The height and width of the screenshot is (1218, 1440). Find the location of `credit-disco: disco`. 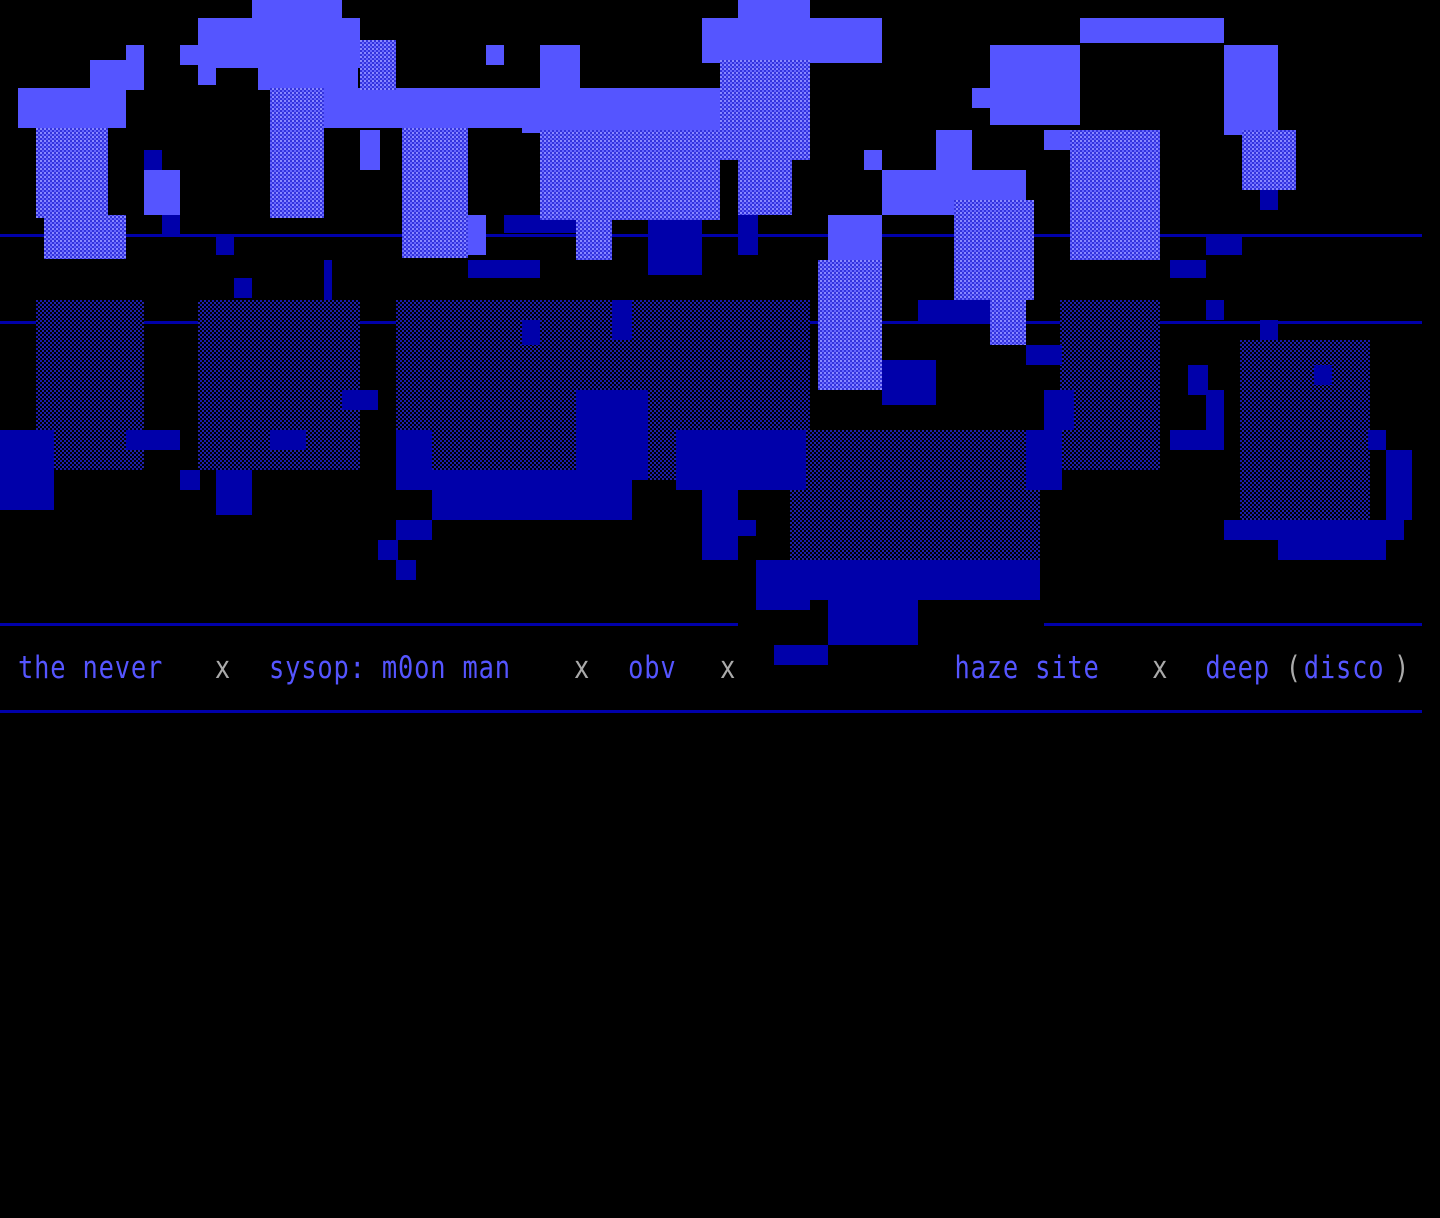

credit-disco: disco is located at coordinates (1344, 668).